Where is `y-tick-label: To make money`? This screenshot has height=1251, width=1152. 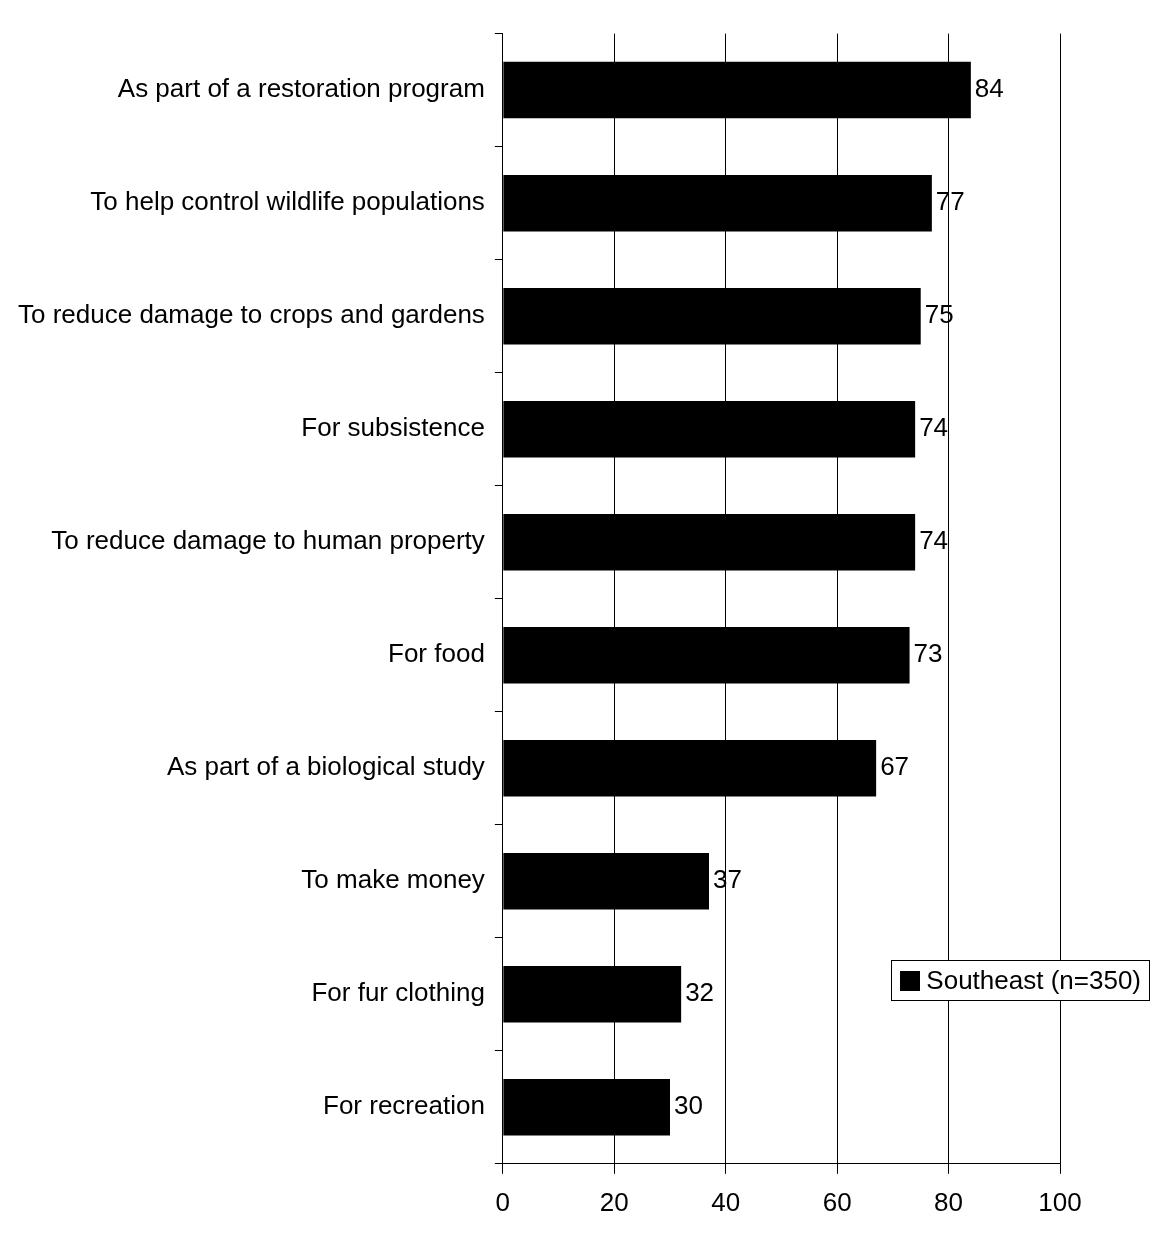
y-tick-label: To make money is located at coordinates (393, 879).